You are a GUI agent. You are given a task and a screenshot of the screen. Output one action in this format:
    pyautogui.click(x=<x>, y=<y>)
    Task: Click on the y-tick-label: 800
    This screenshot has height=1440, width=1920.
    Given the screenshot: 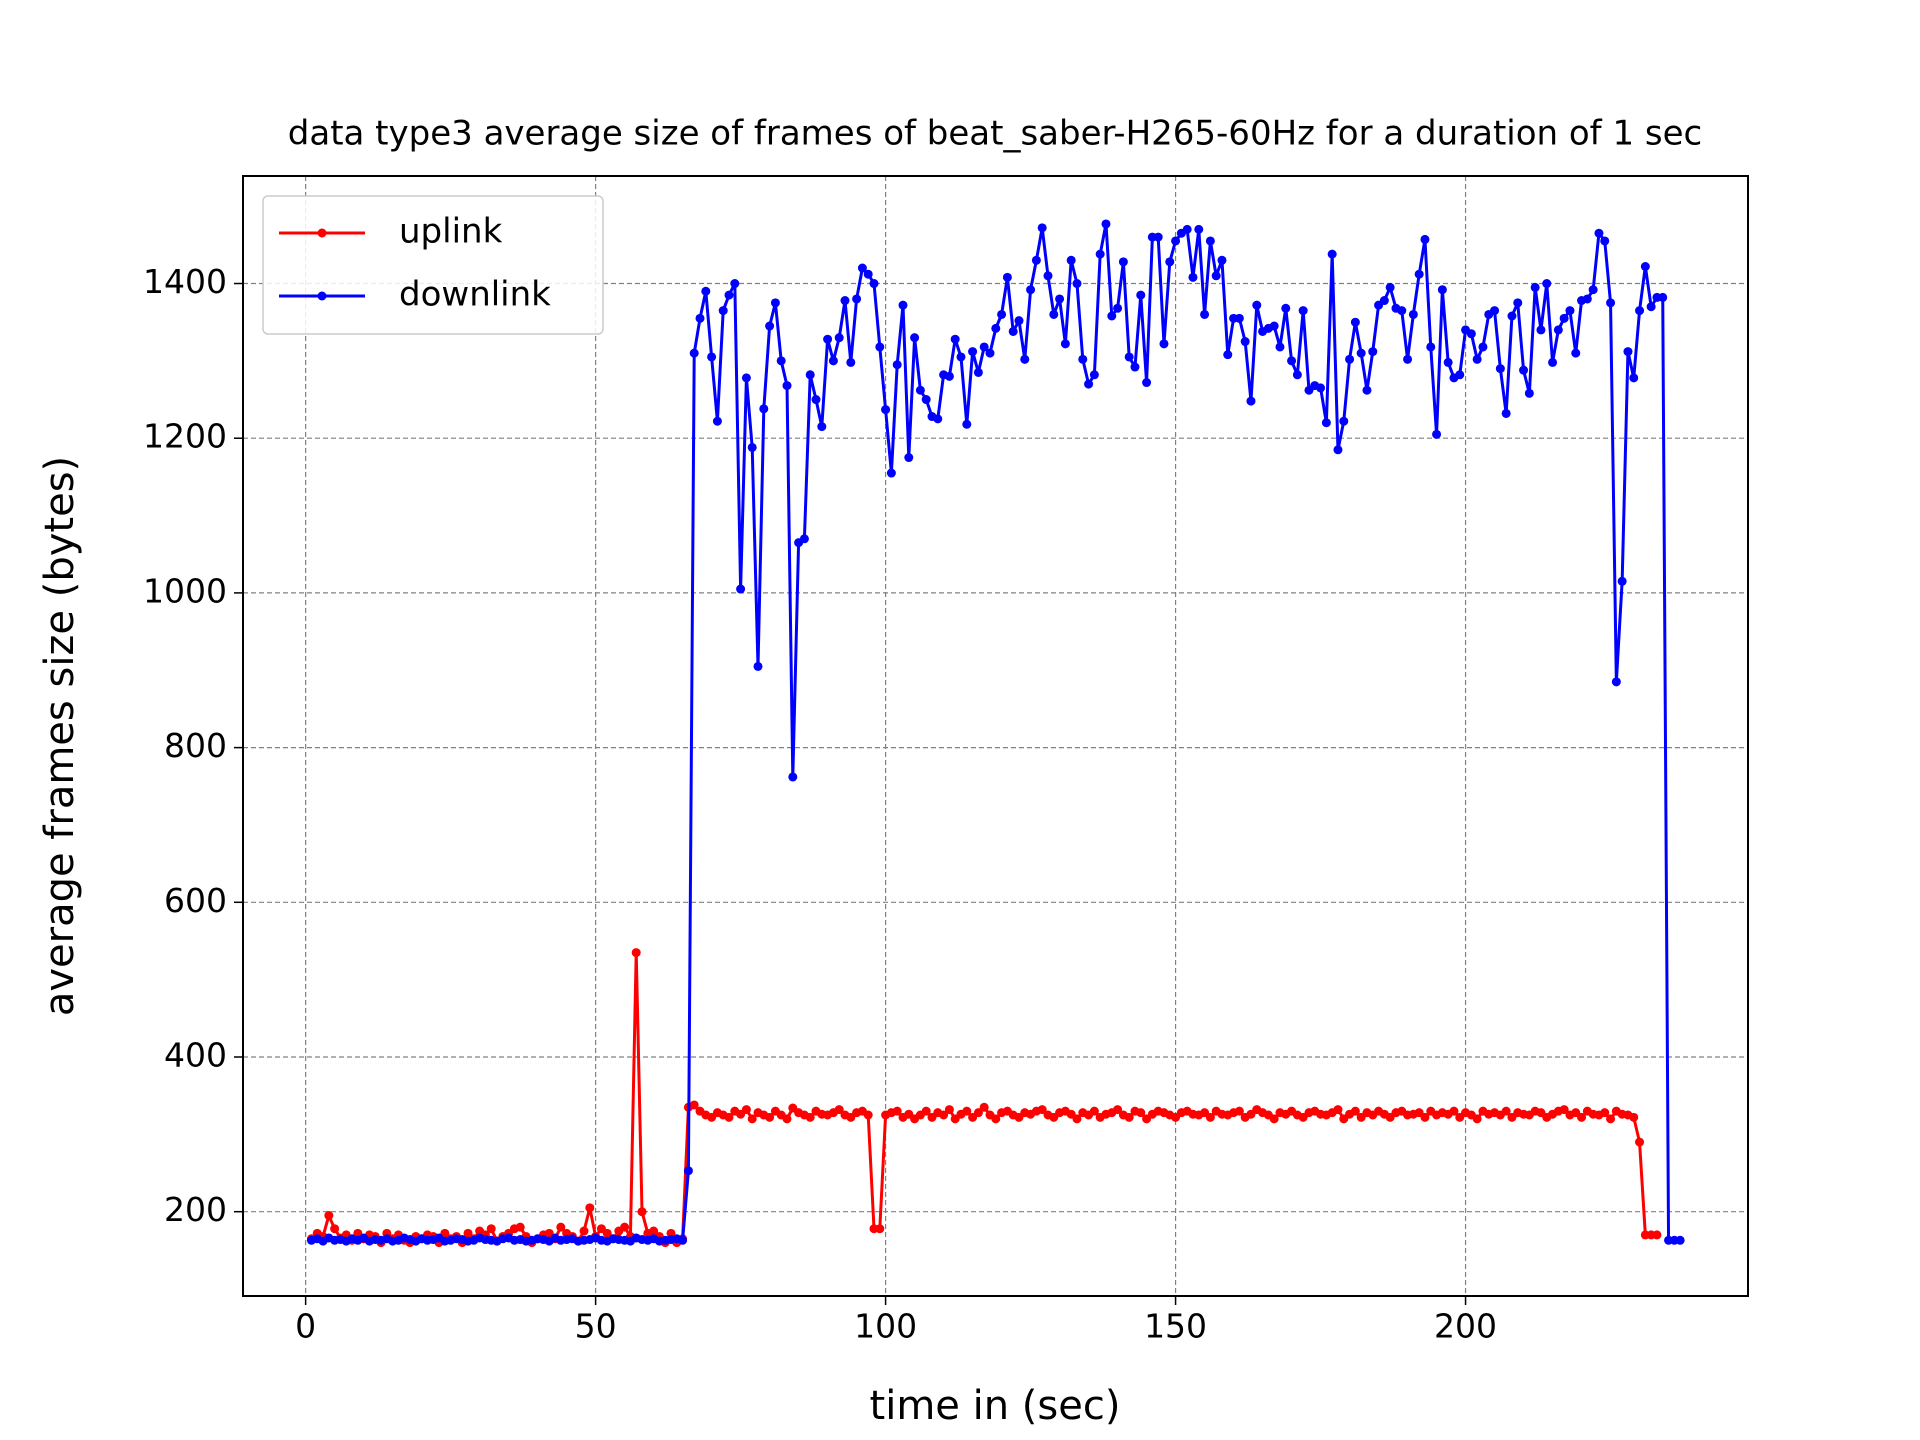 What is the action you would take?
    pyautogui.click(x=195, y=745)
    